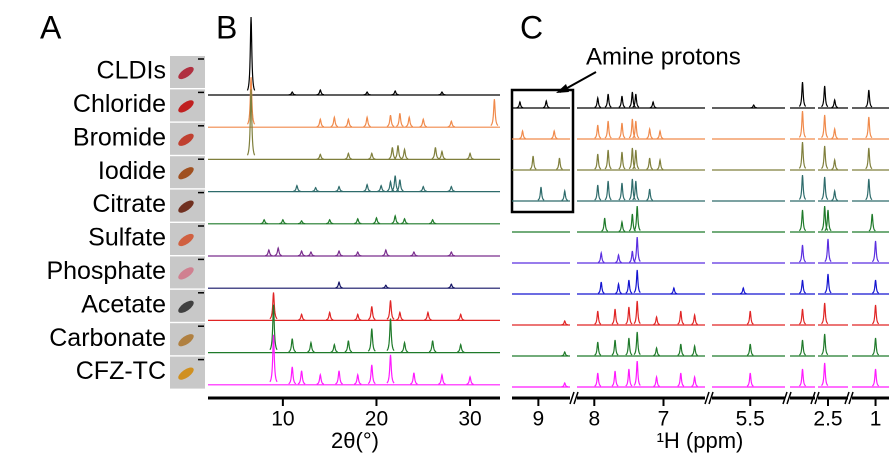  Describe the element at coordinates (664, 419) in the screenshot. I see `x-tick-label: 7` at that location.